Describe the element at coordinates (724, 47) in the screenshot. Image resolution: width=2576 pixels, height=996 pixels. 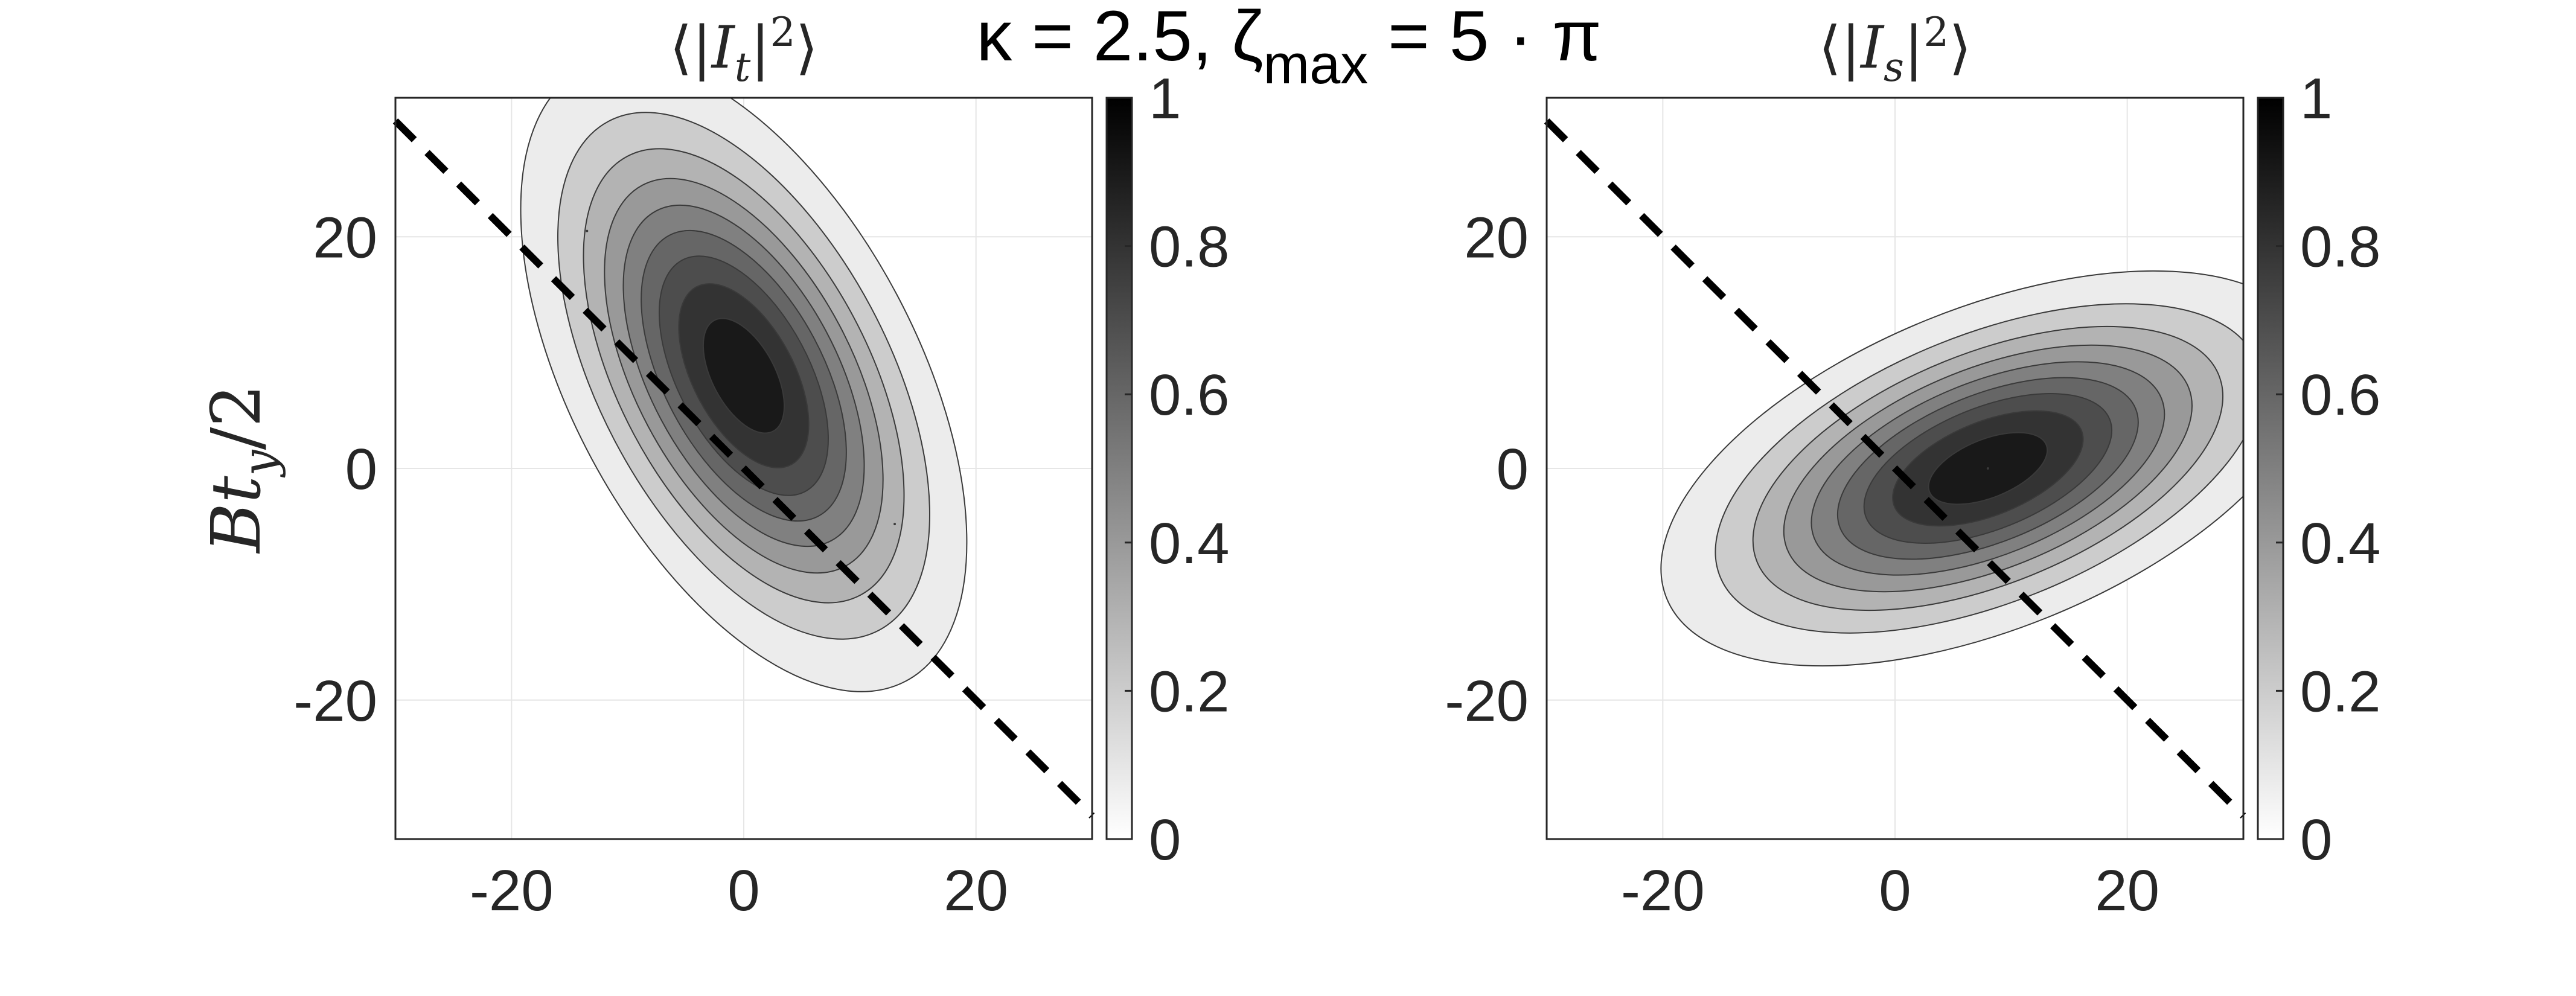
I see `left-title-var: I` at that location.